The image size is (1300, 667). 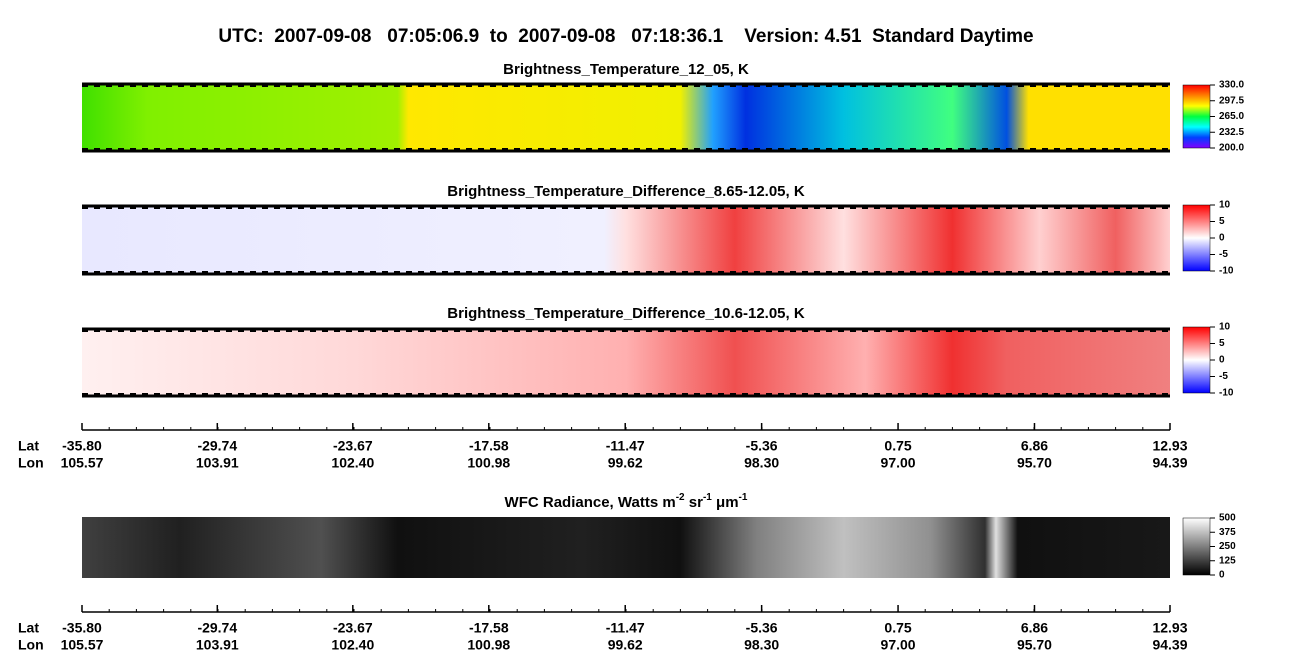 What do you see at coordinates (1227, 518) in the screenshot?
I see `colorbar-tick-label: 500` at bounding box center [1227, 518].